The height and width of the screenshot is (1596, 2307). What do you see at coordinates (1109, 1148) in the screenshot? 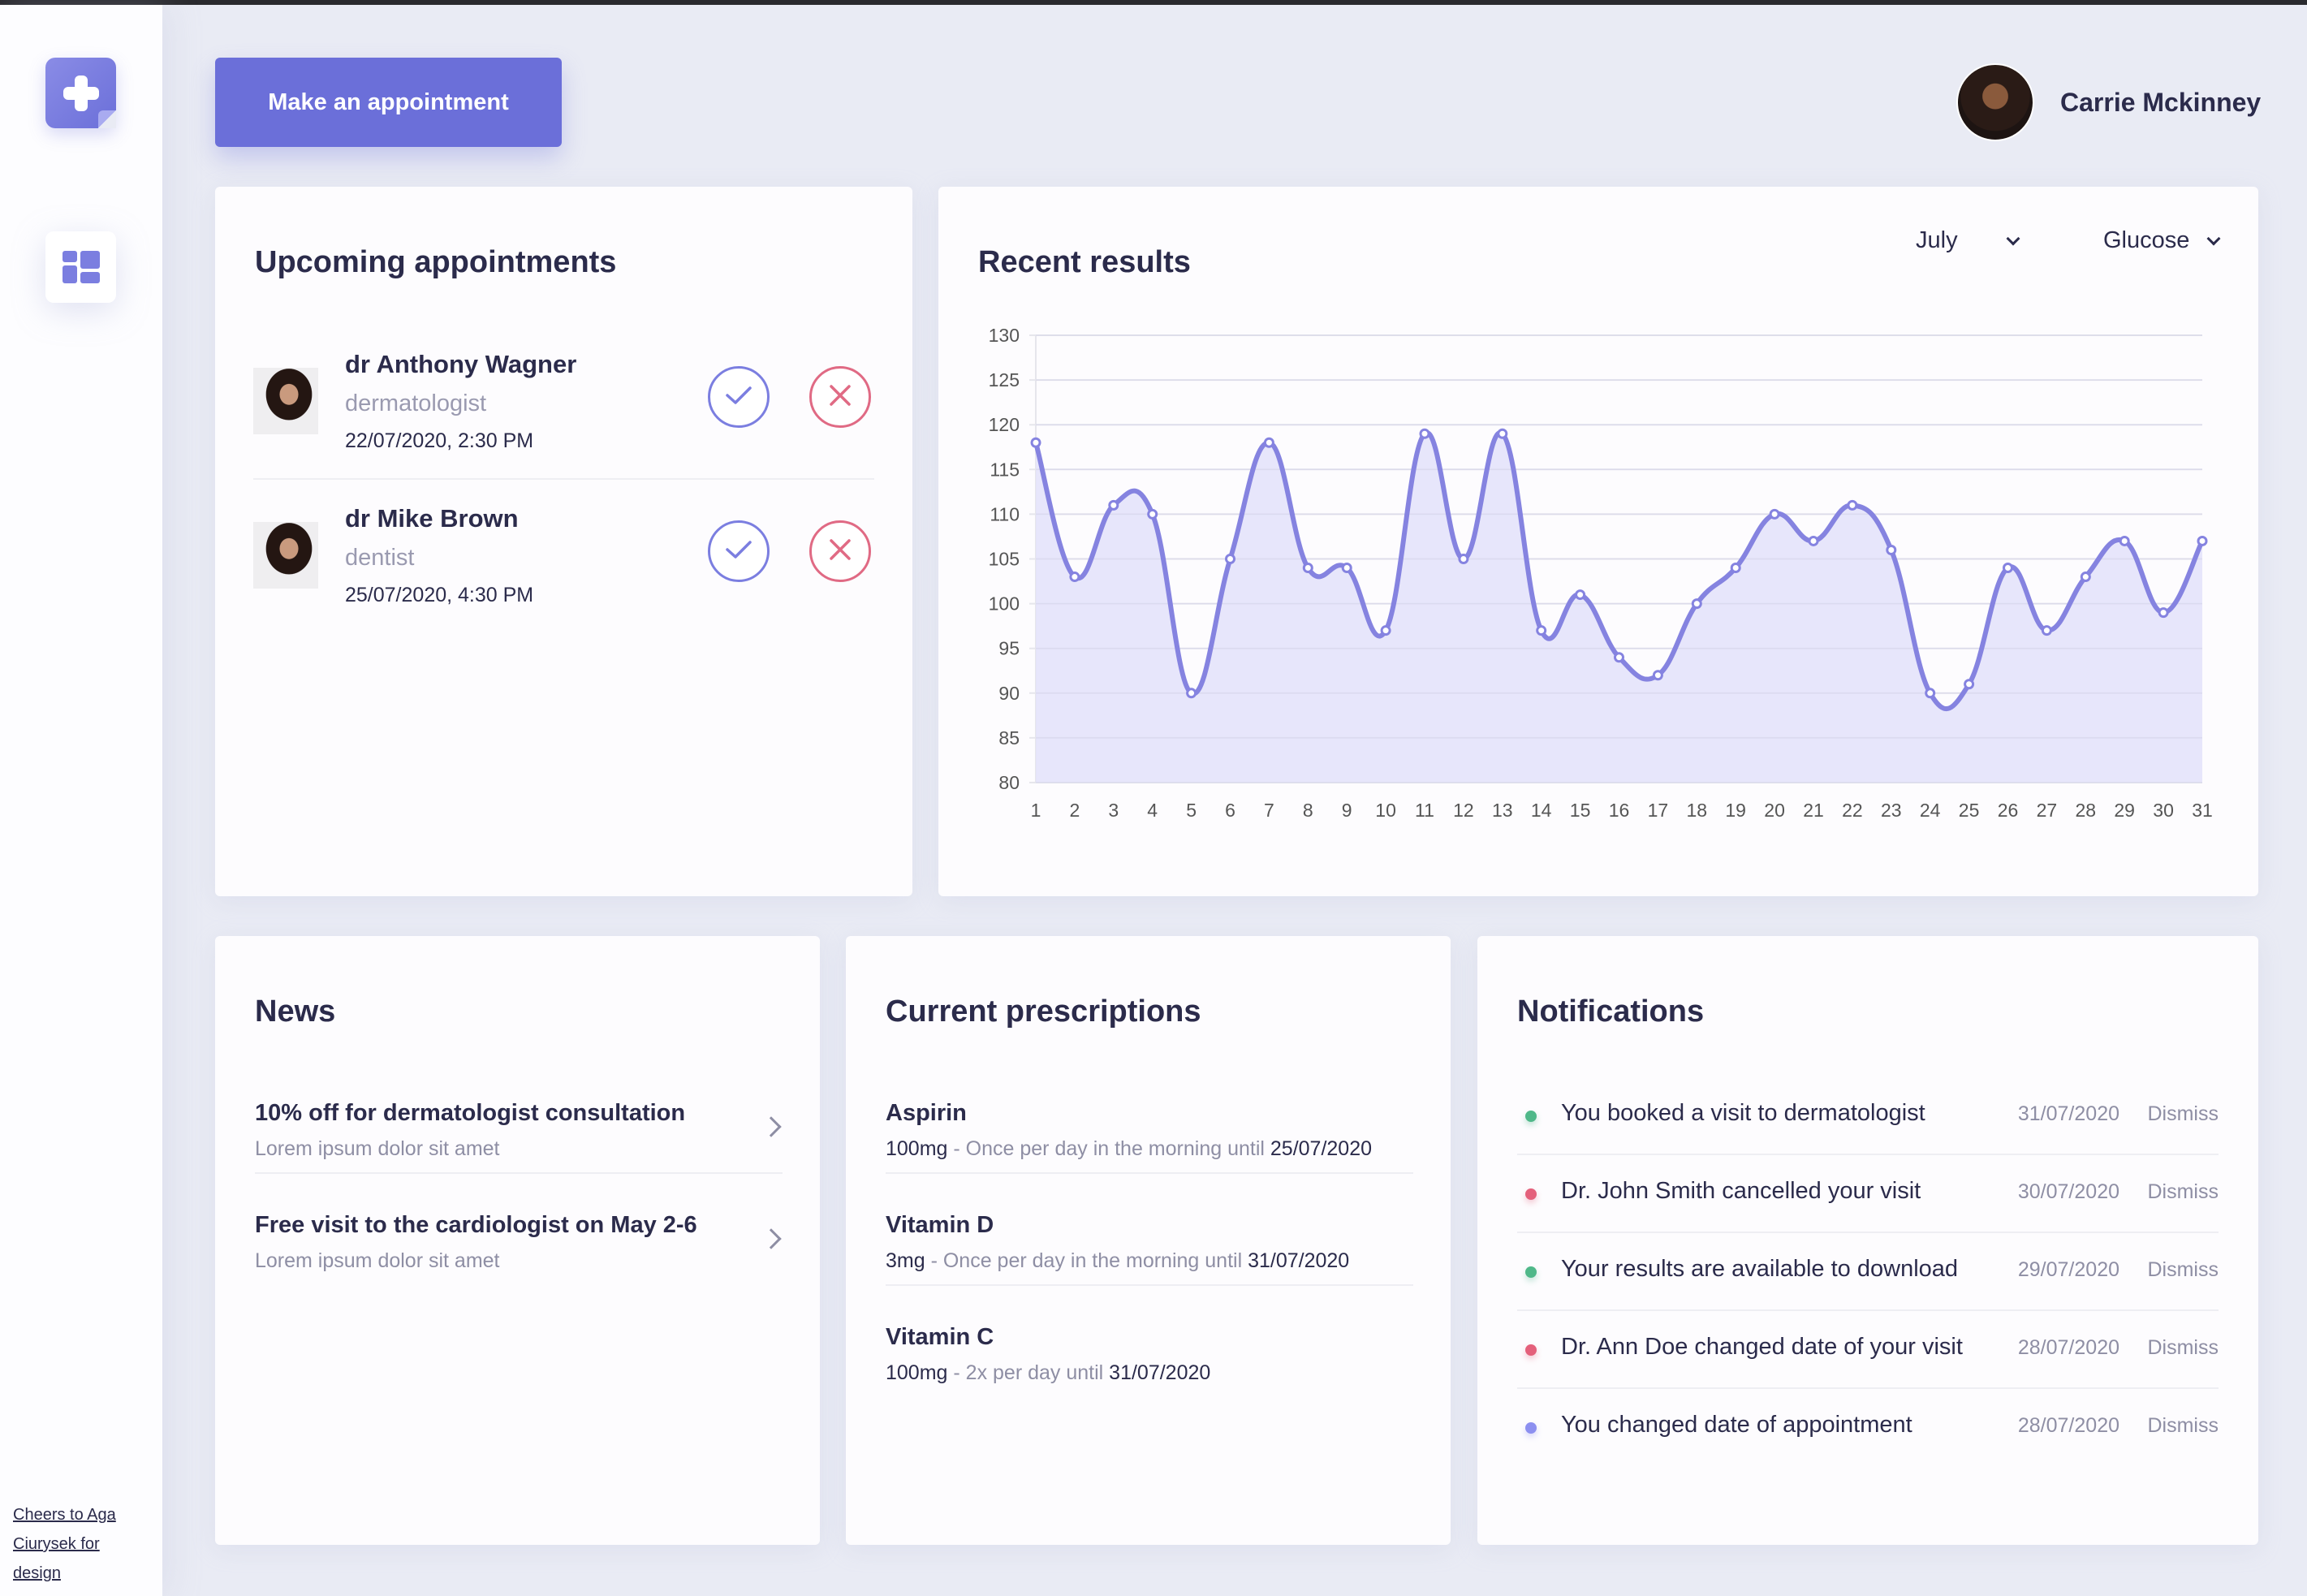
I see `prescription-schedule: - Once per day in the morning until` at bounding box center [1109, 1148].